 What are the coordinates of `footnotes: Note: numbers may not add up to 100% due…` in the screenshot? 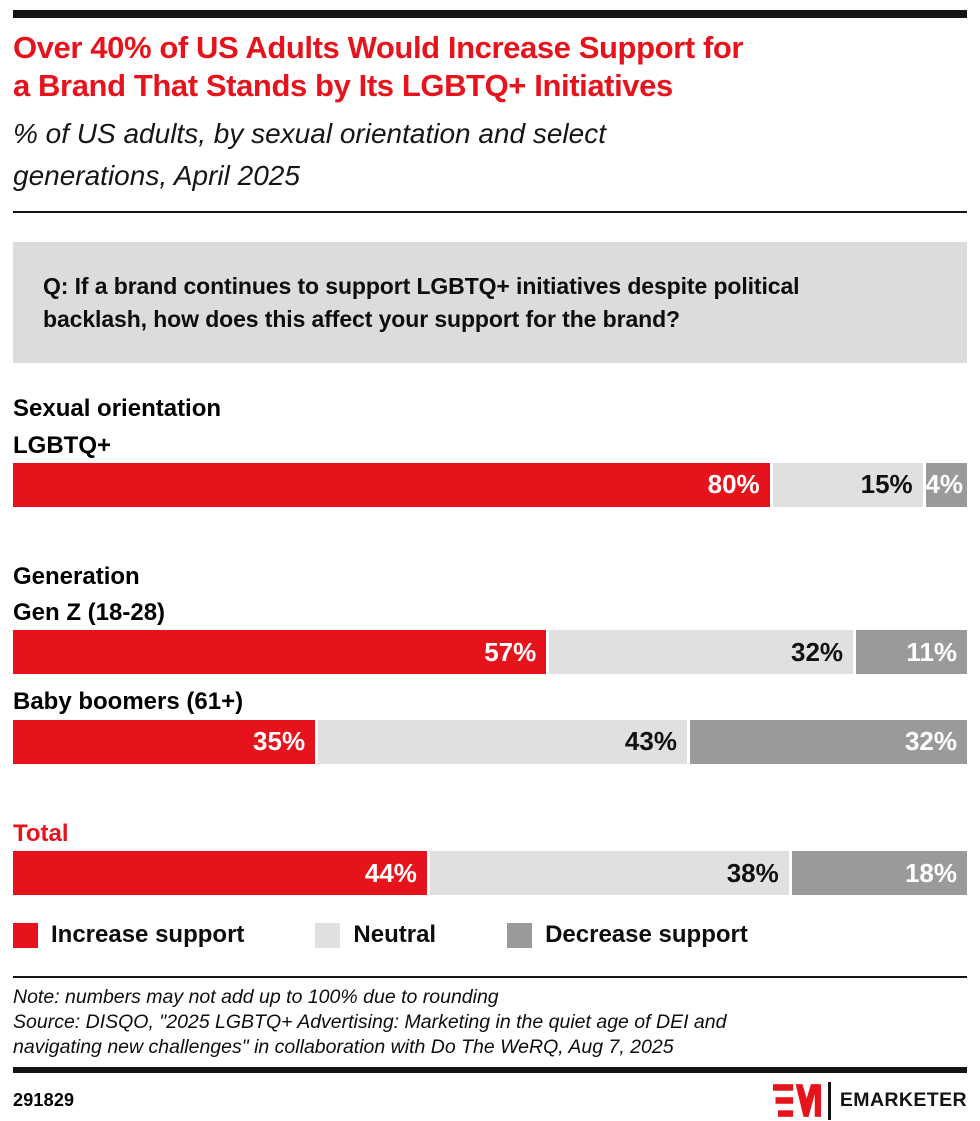 It's located at (490, 1022).